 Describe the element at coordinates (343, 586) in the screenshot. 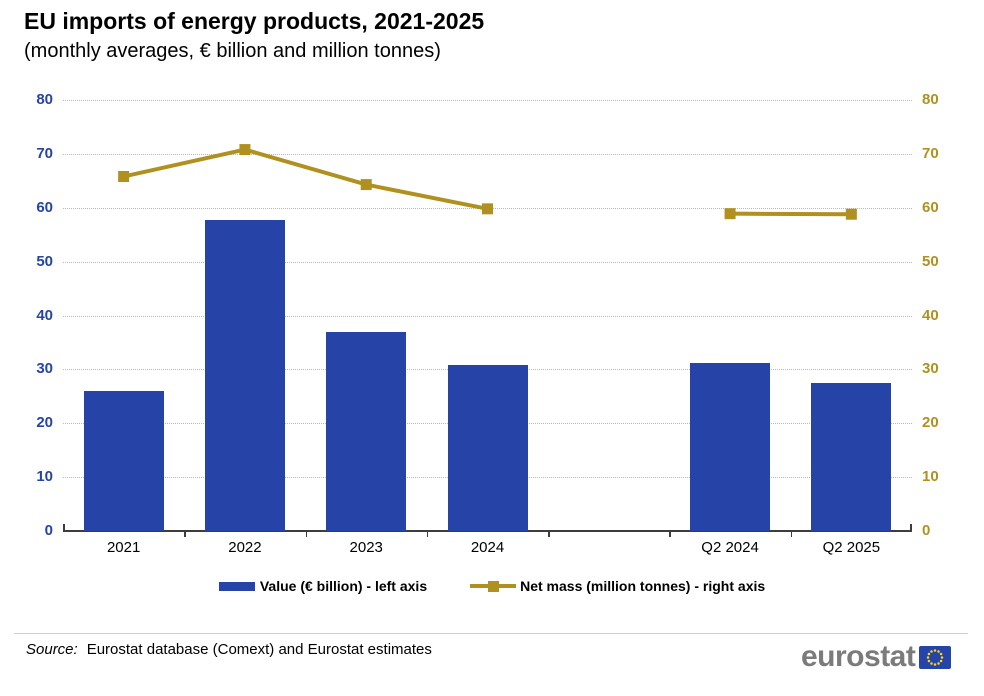

I see `legend-label-value: Value (€ billion) - left axis` at that location.